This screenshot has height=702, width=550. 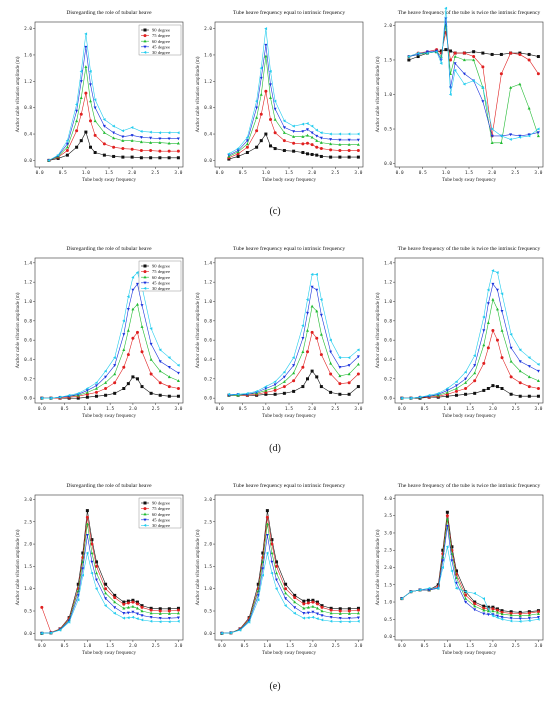 I want to click on y-tick-label: 3.5, so click(x=388, y=516).